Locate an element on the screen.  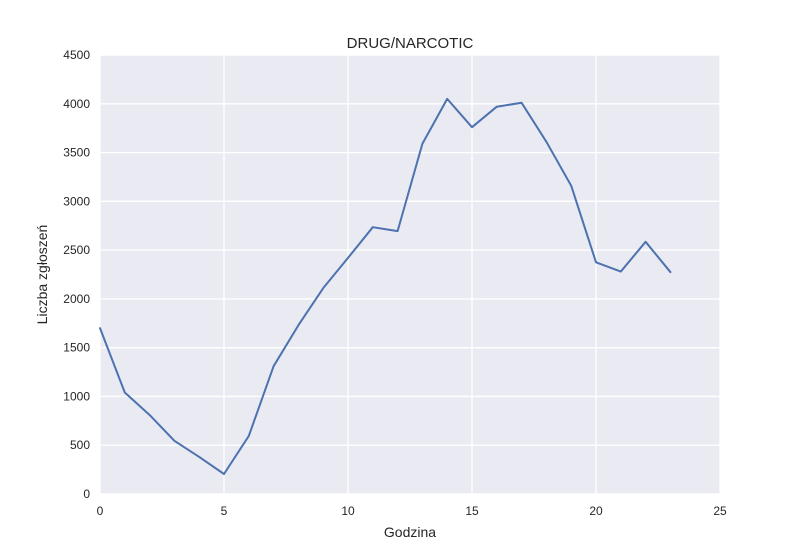
y-tick-label: 3000 is located at coordinates (76, 201).